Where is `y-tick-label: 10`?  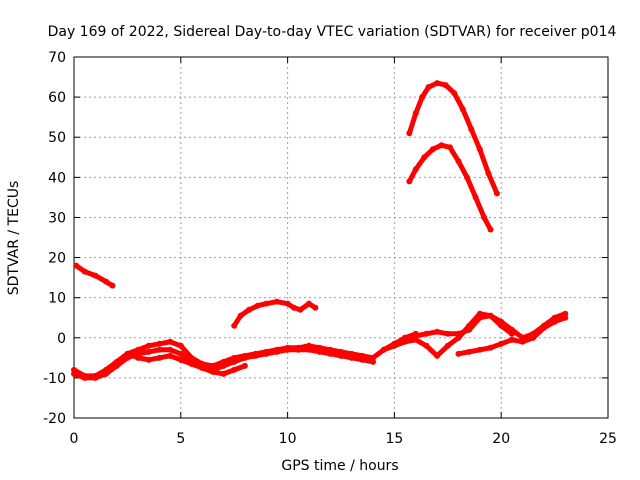
y-tick-label: 10 is located at coordinates (57, 299).